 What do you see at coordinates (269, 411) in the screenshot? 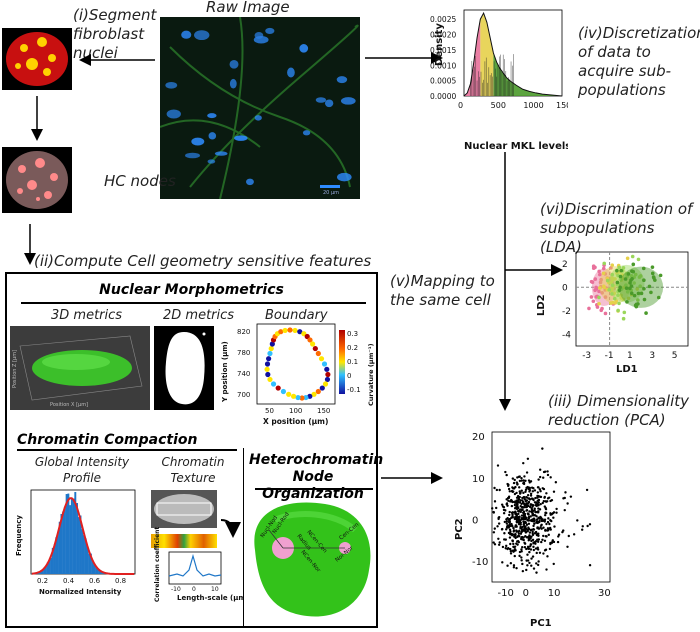
I see `boundary-xtick-0: 50` at bounding box center [269, 411].